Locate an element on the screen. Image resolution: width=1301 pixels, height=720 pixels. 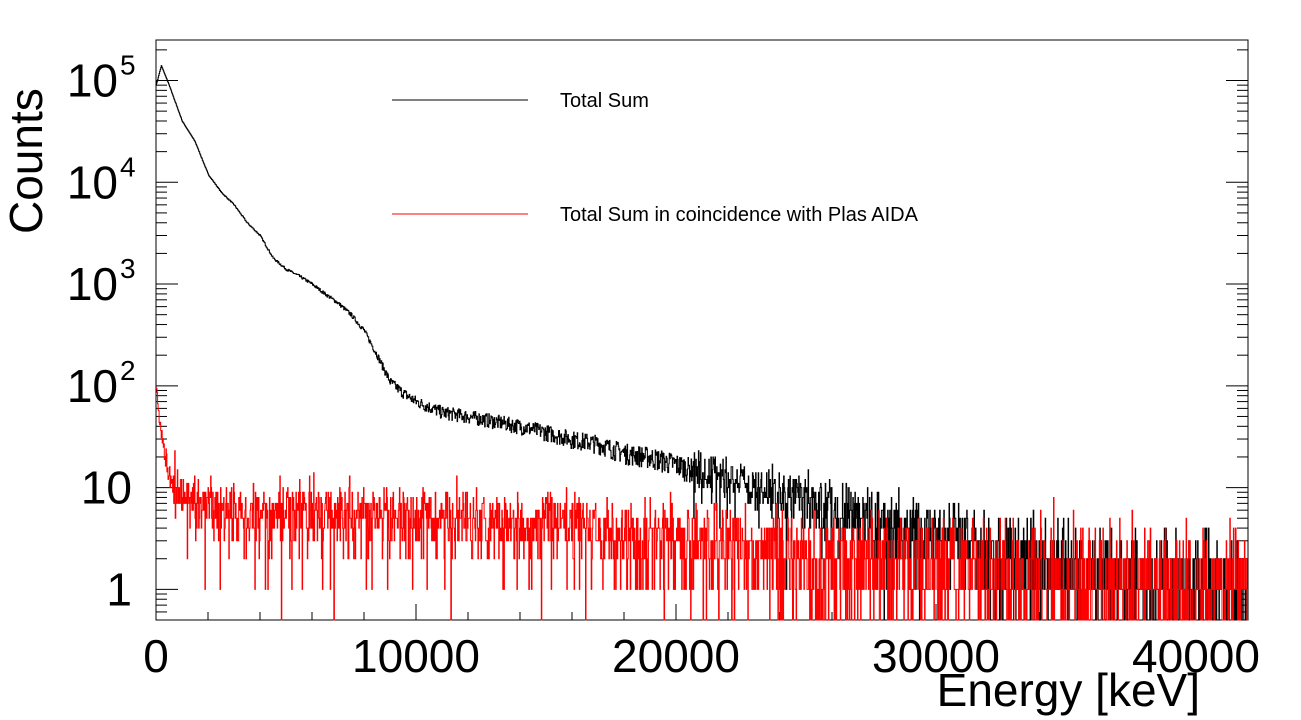
x-tick-label: 10000 is located at coordinates (416, 656).